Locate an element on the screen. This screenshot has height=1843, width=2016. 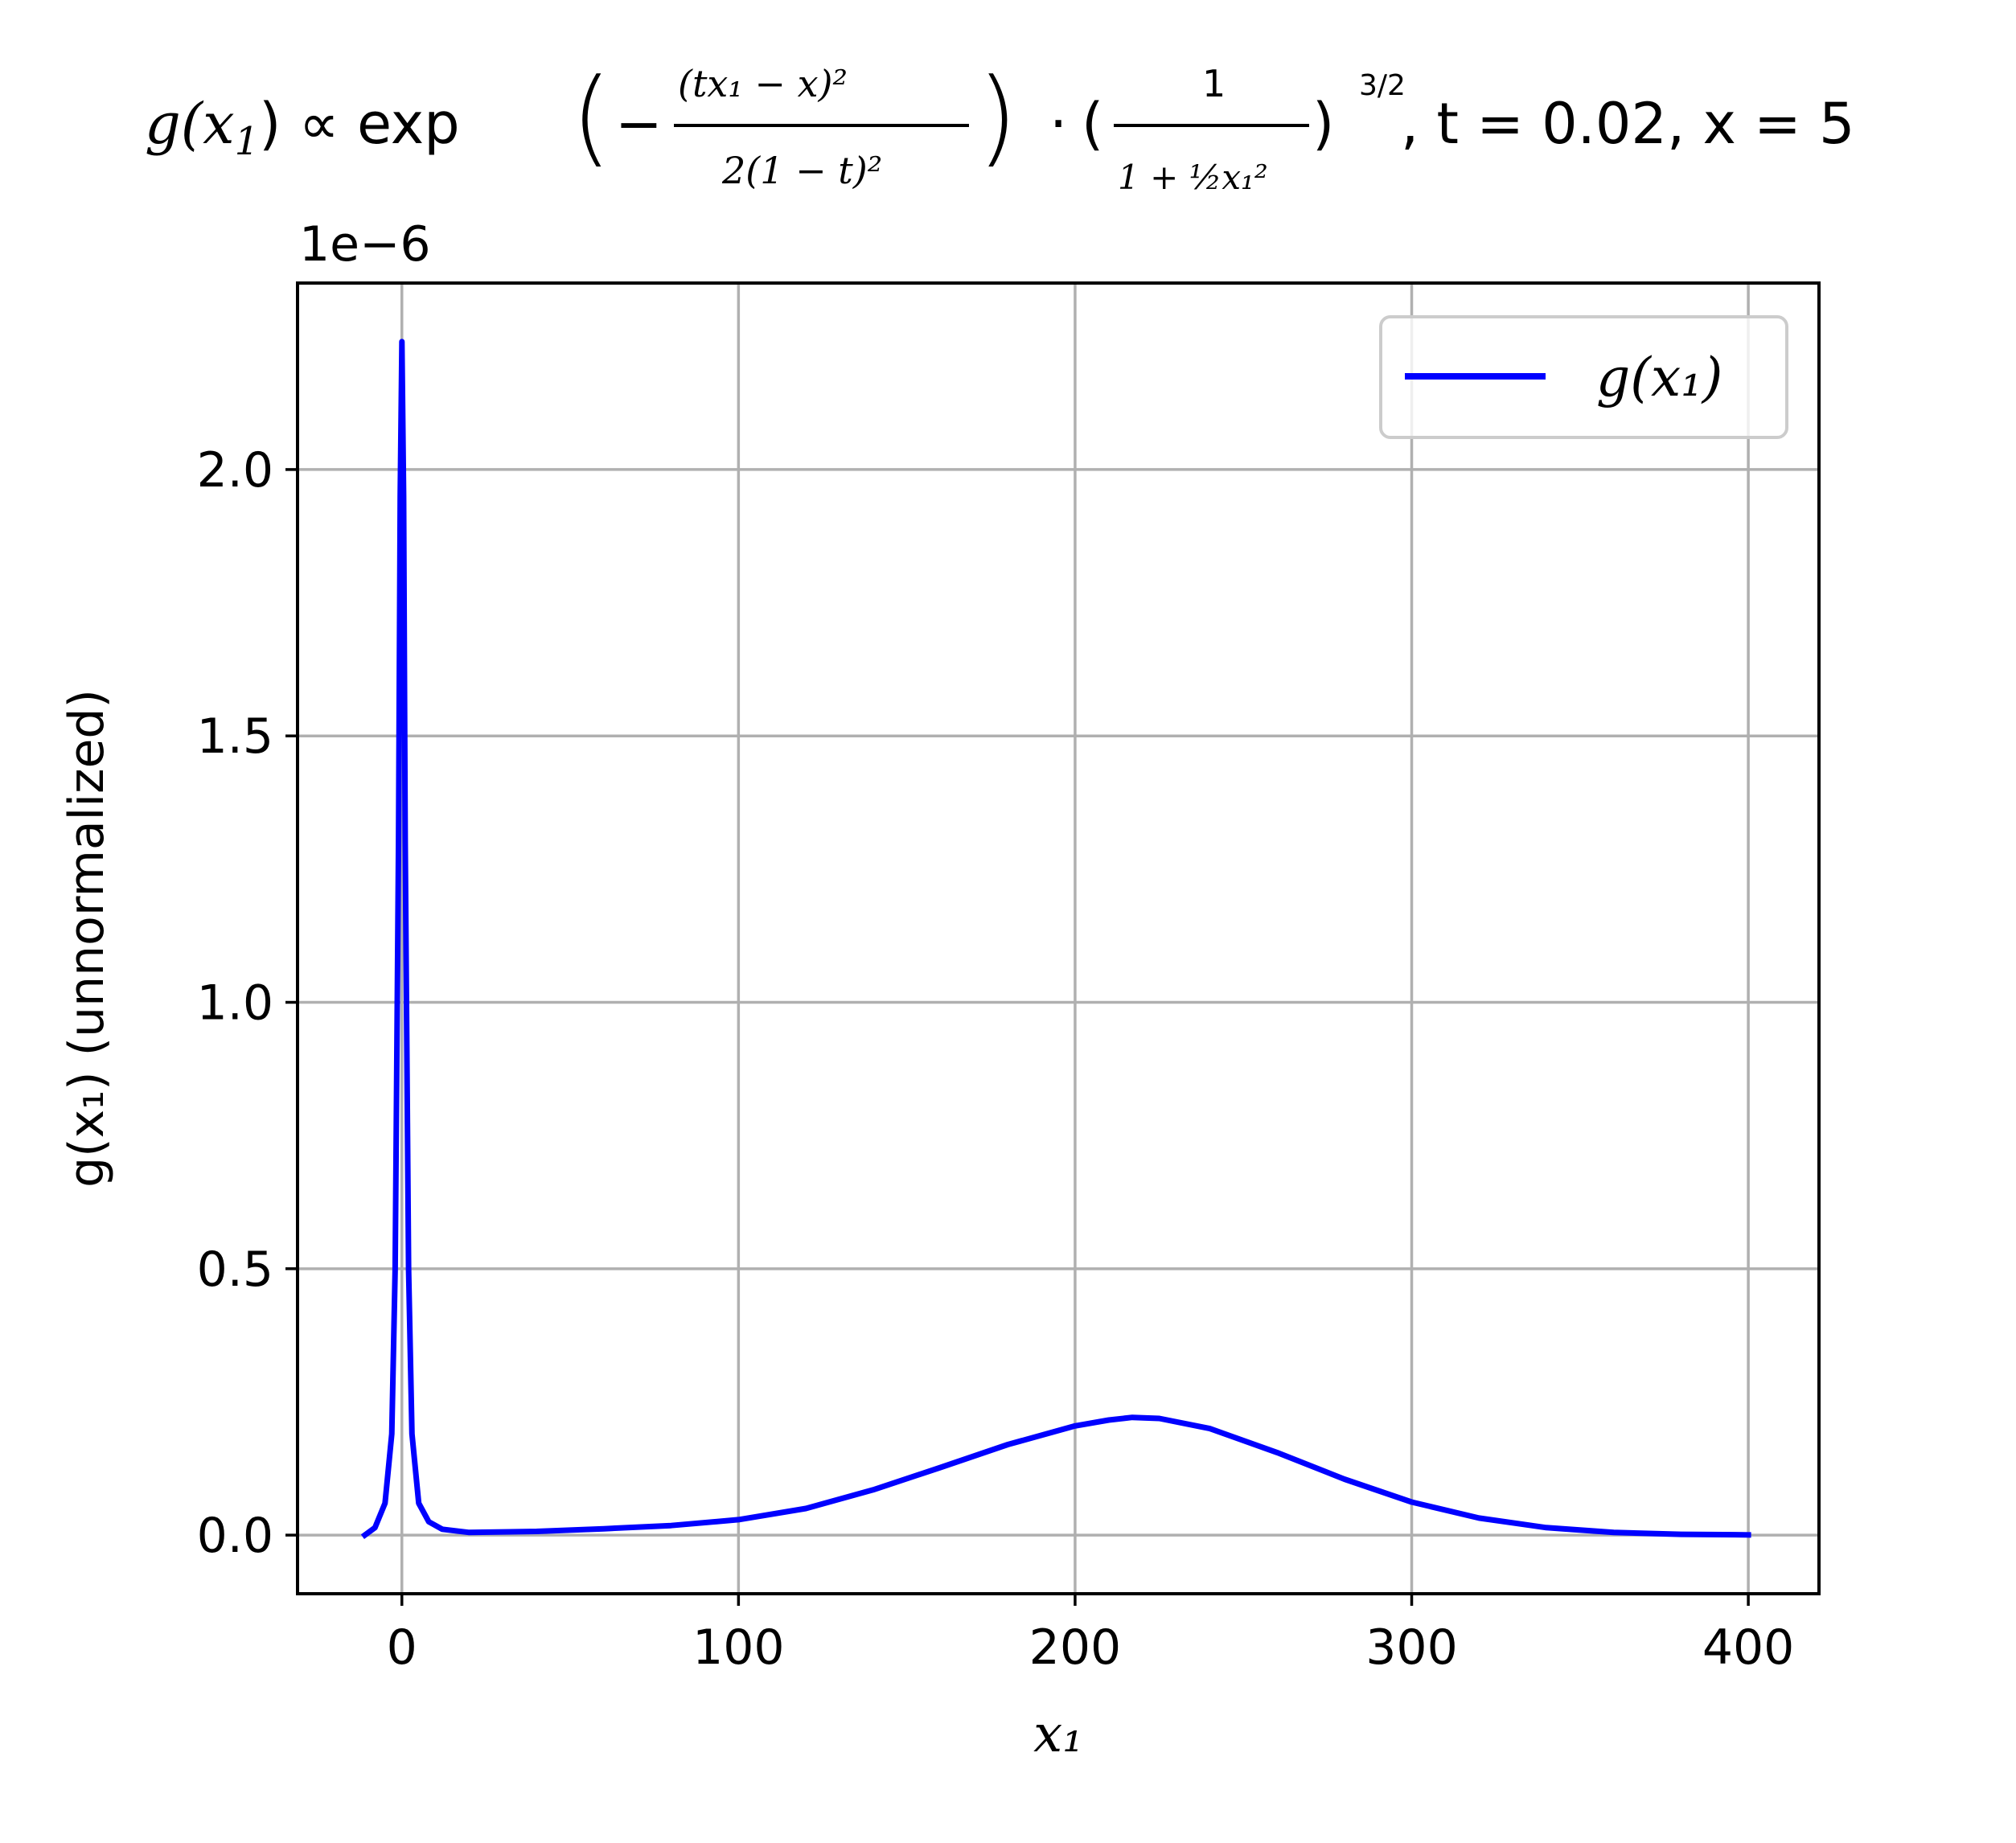
title-close-paren: ) is located at coordinates (997, 116).